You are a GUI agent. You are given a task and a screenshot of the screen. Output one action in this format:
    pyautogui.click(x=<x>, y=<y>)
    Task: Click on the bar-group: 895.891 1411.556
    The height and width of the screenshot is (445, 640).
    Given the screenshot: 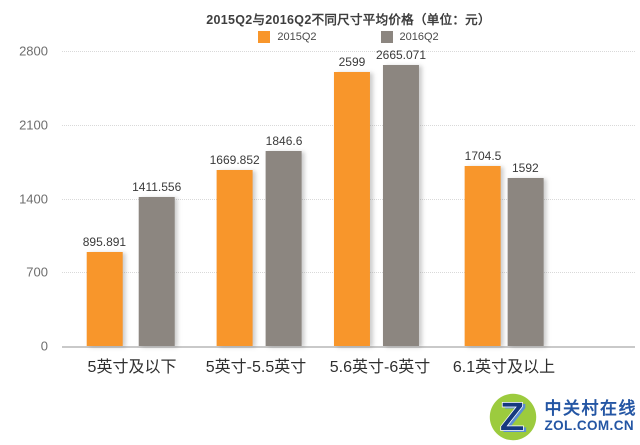 What is the action you would take?
    pyautogui.click(x=132, y=263)
    